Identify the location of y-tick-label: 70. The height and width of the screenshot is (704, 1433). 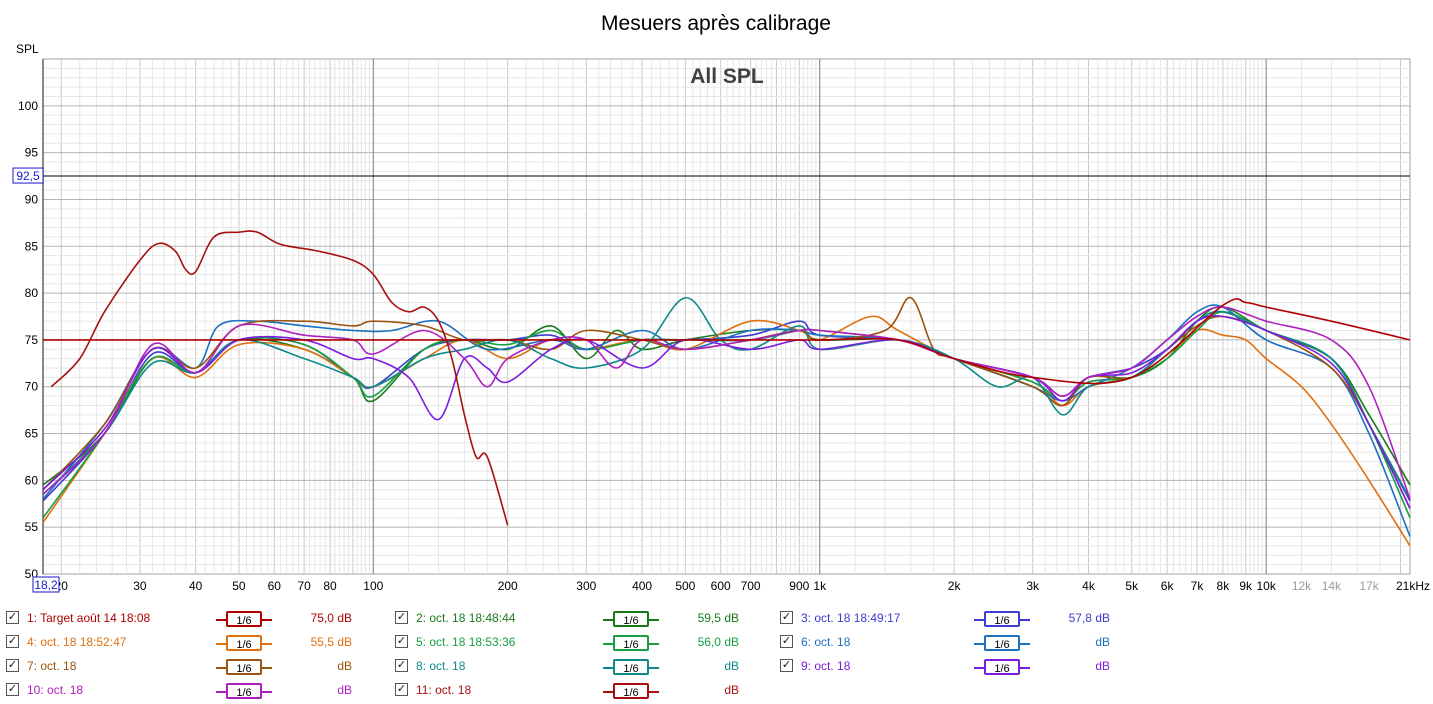
(32, 387).